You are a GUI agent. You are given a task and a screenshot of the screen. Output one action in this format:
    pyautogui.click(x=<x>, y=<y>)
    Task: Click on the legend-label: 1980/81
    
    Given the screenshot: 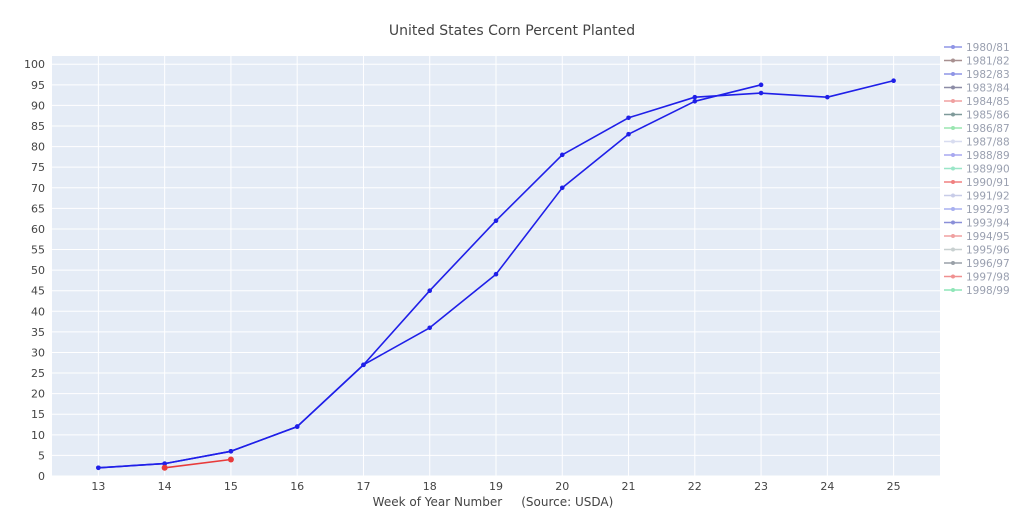 What is the action you would take?
    pyautogui.click(x=988, y=48)
    